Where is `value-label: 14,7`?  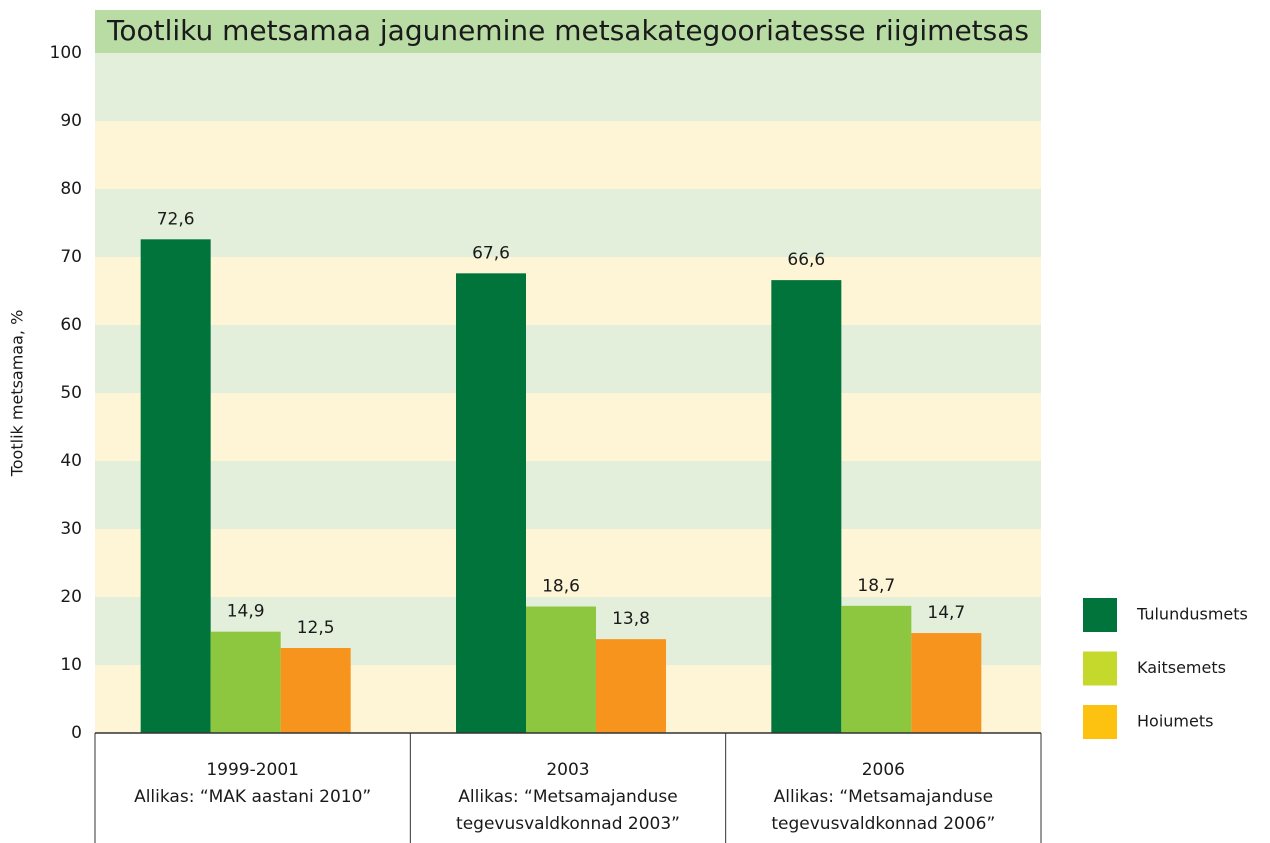
value-label: 14,7 is located at coordinates (946, 613).